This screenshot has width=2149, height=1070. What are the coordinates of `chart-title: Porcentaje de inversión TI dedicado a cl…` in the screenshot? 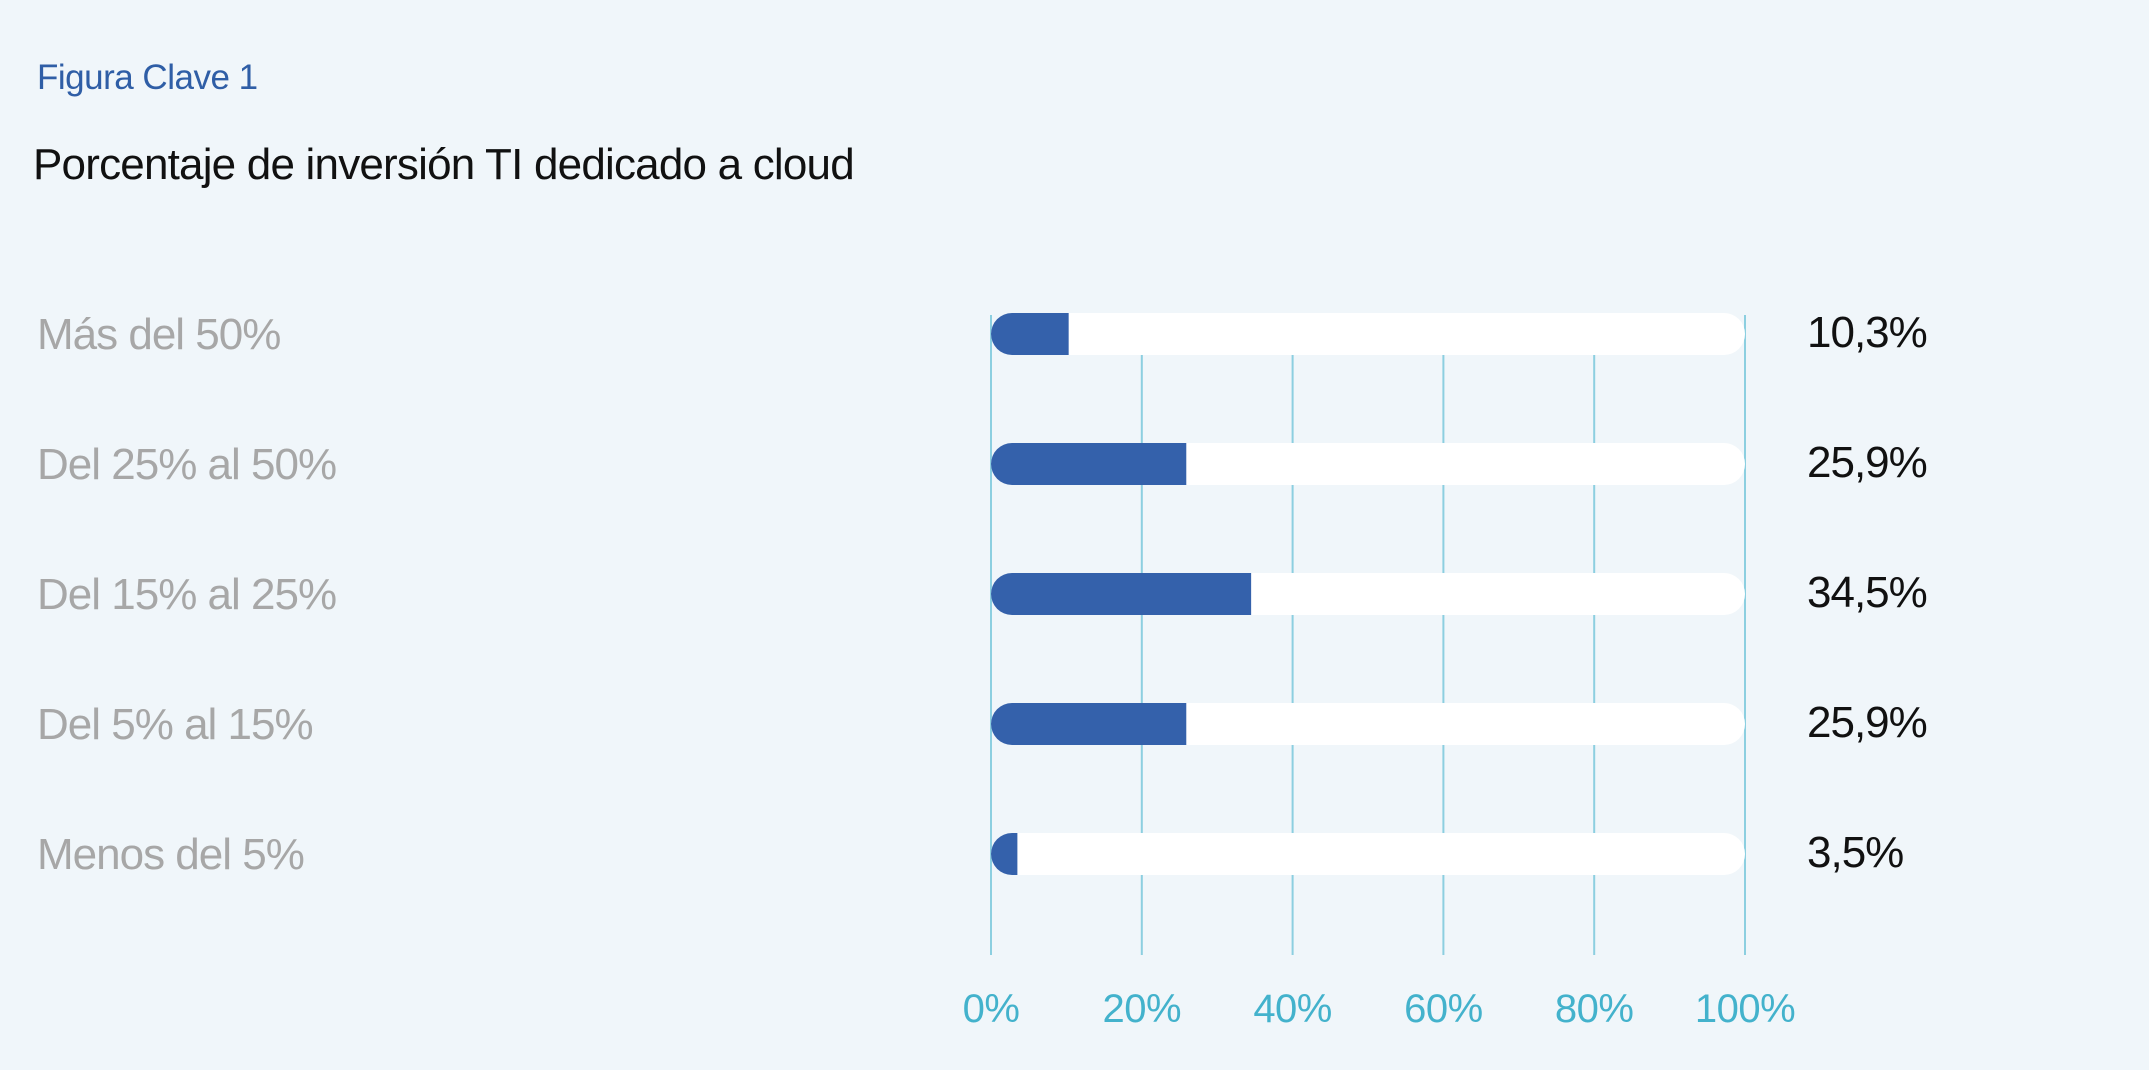 It's located at (444, 164).